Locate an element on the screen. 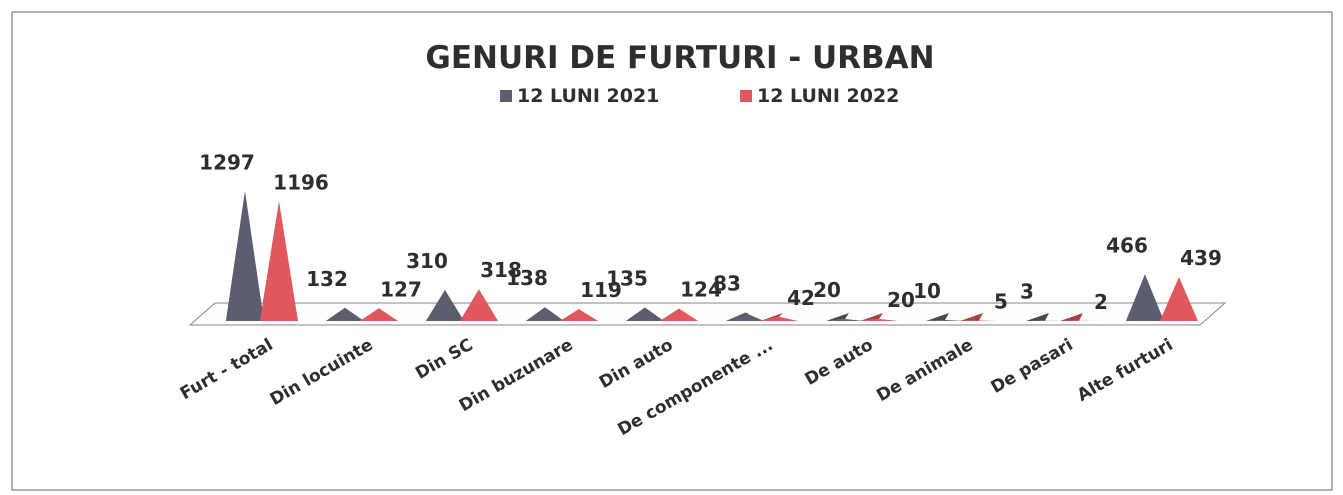 The width and height of the screenshot is (1343, 495). value-label: 127 is located at coordinates (401, 289).